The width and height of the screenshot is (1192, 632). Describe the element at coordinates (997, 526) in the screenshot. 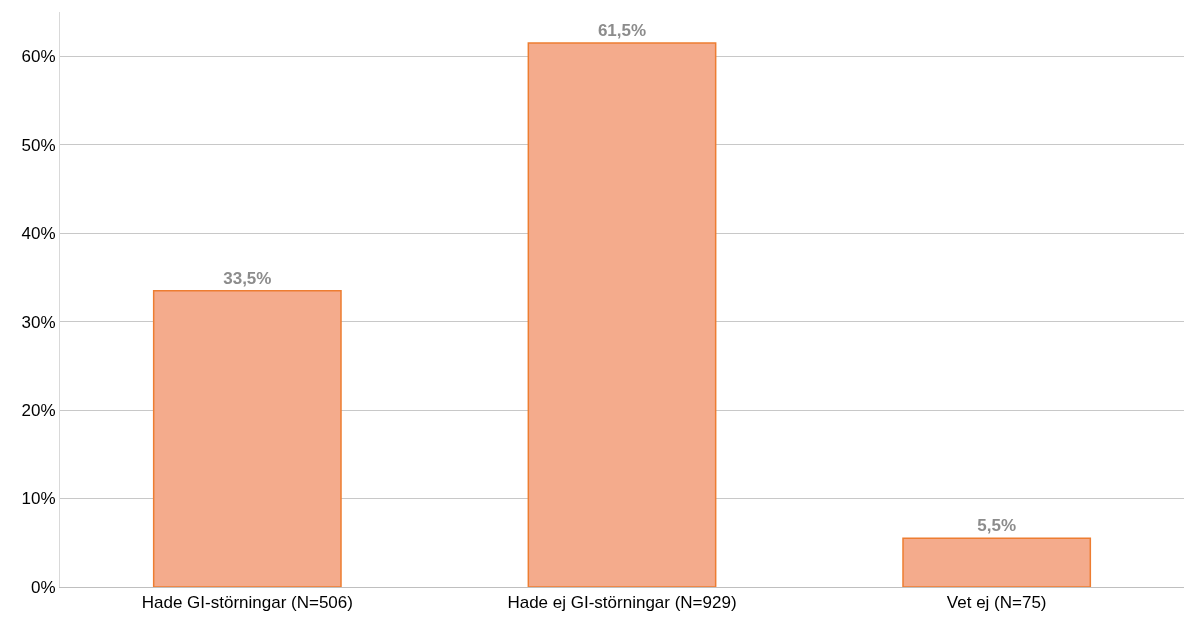

I see `data-label: 5,5%` at that location.